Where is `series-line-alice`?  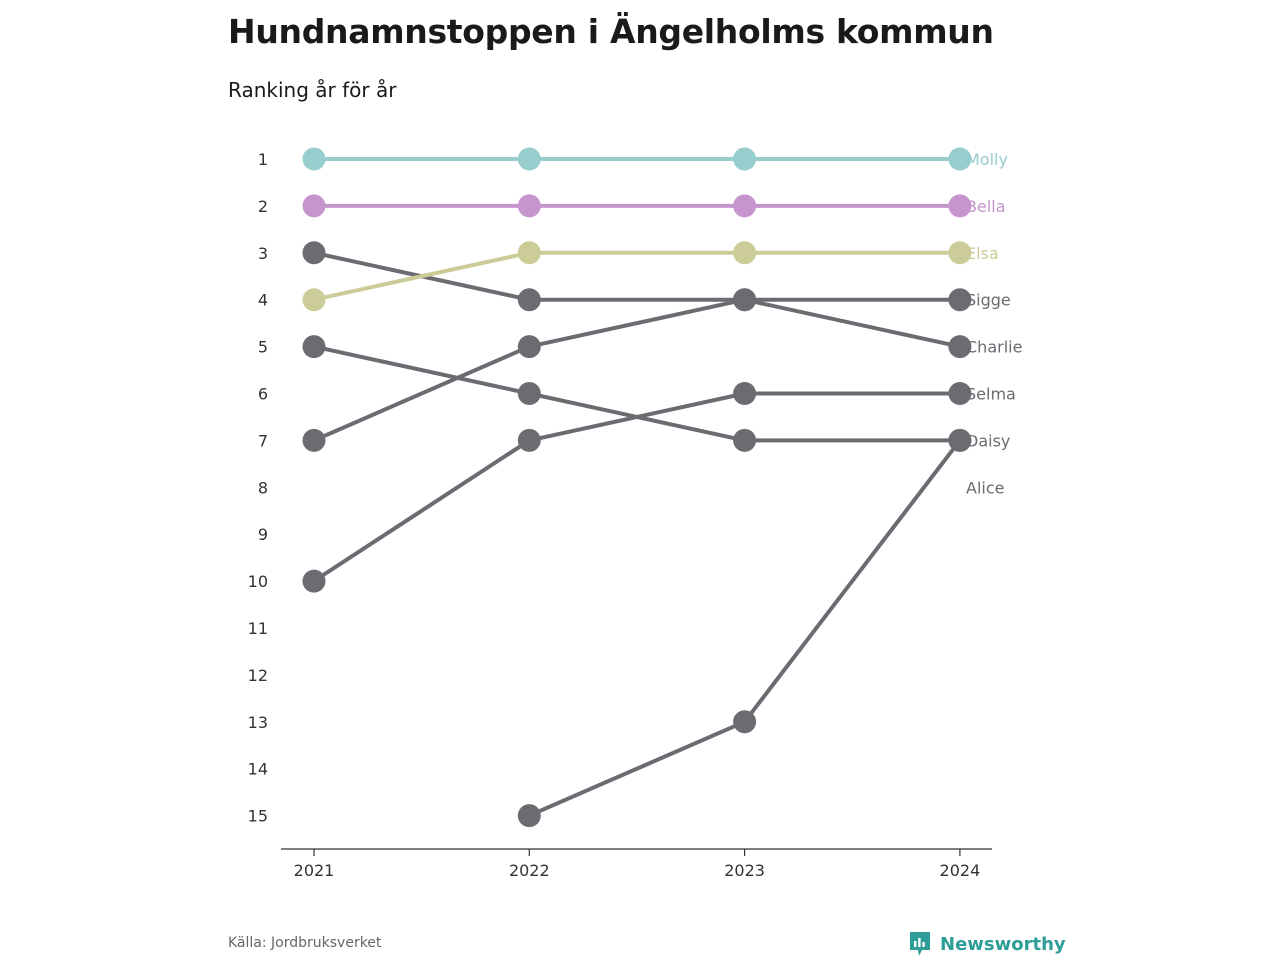 series-line-alice is located at coordinates (745, 628).